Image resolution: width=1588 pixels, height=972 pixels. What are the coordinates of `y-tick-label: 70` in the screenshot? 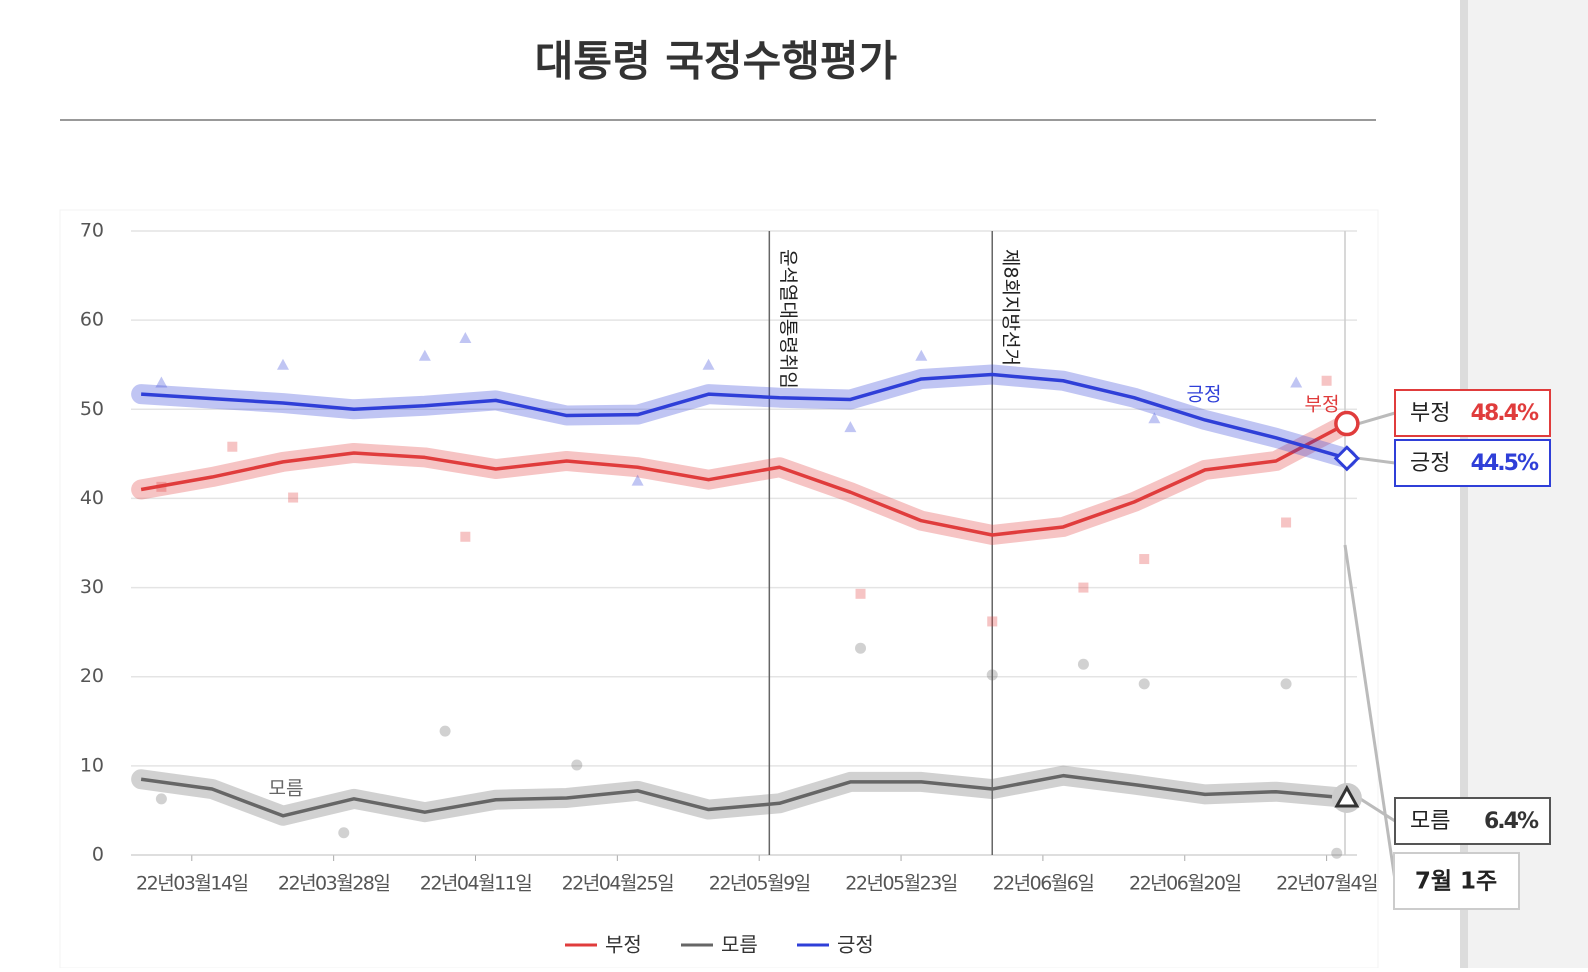 It's located at (92, 231).